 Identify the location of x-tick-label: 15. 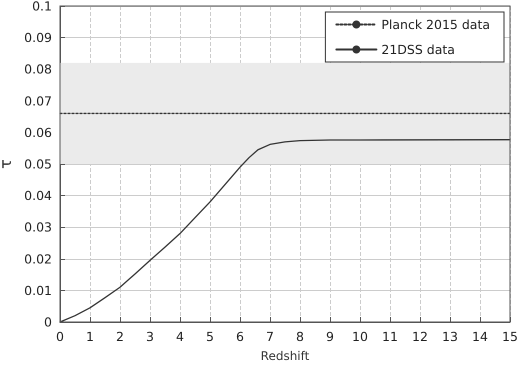
(510, 336).